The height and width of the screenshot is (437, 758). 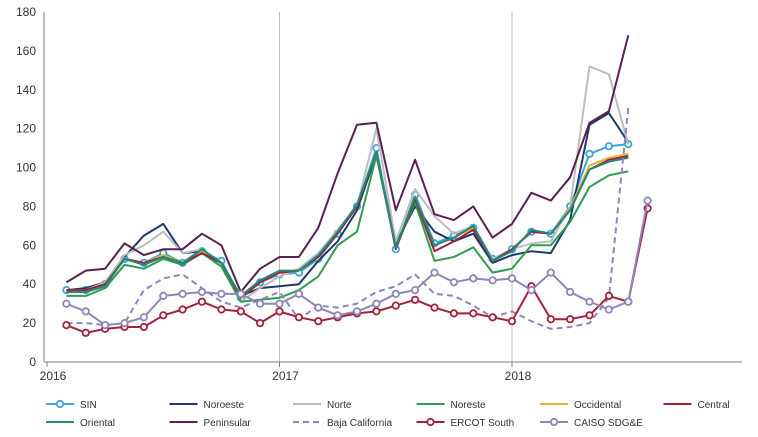 What do you see at coordinates (26, 129) in the screenshot?
I see `y-tick-label: 120` at bounding box center [26, 129].